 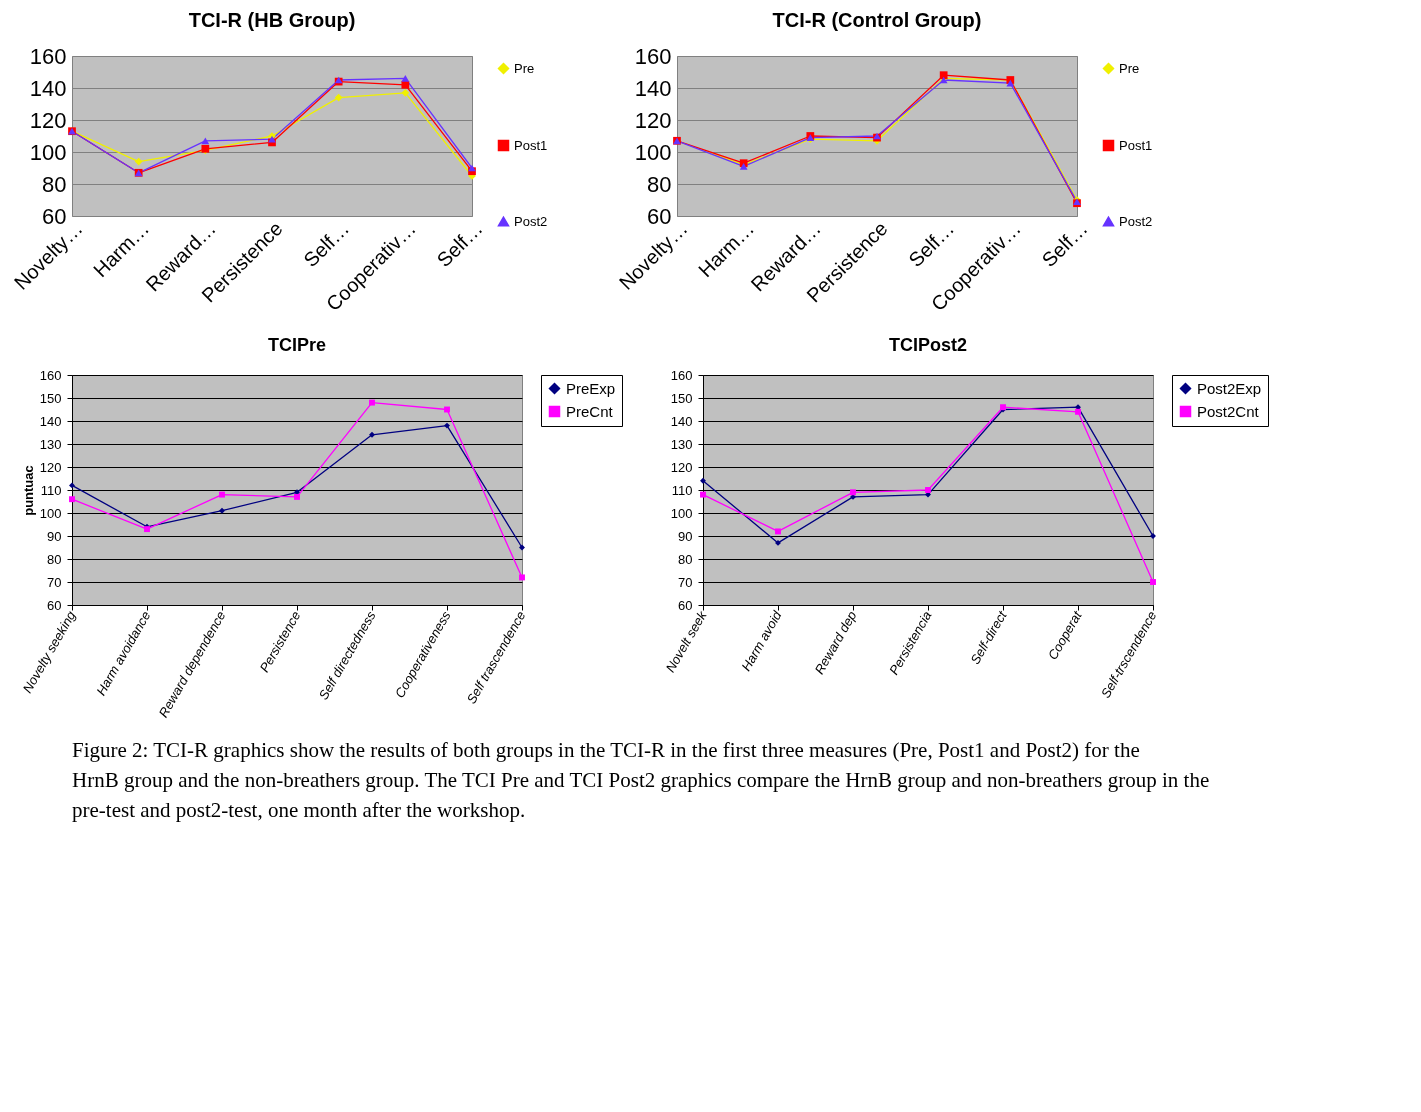 What do you see at coordinates (641, 780) in the screenshot?
I see `caption: Figure 2: TCI-R graphics show the results of both groups in the TCI-R in the first three measures (Pre, Post1 and Post2) for the HrnB group and the non-breathers group. The TCI Pre and TCI Post2 graphics compare the HrnB group and non-breathers group in the pre-test and post2-test, one month after the workshop.` at bounding box center [641, 780].